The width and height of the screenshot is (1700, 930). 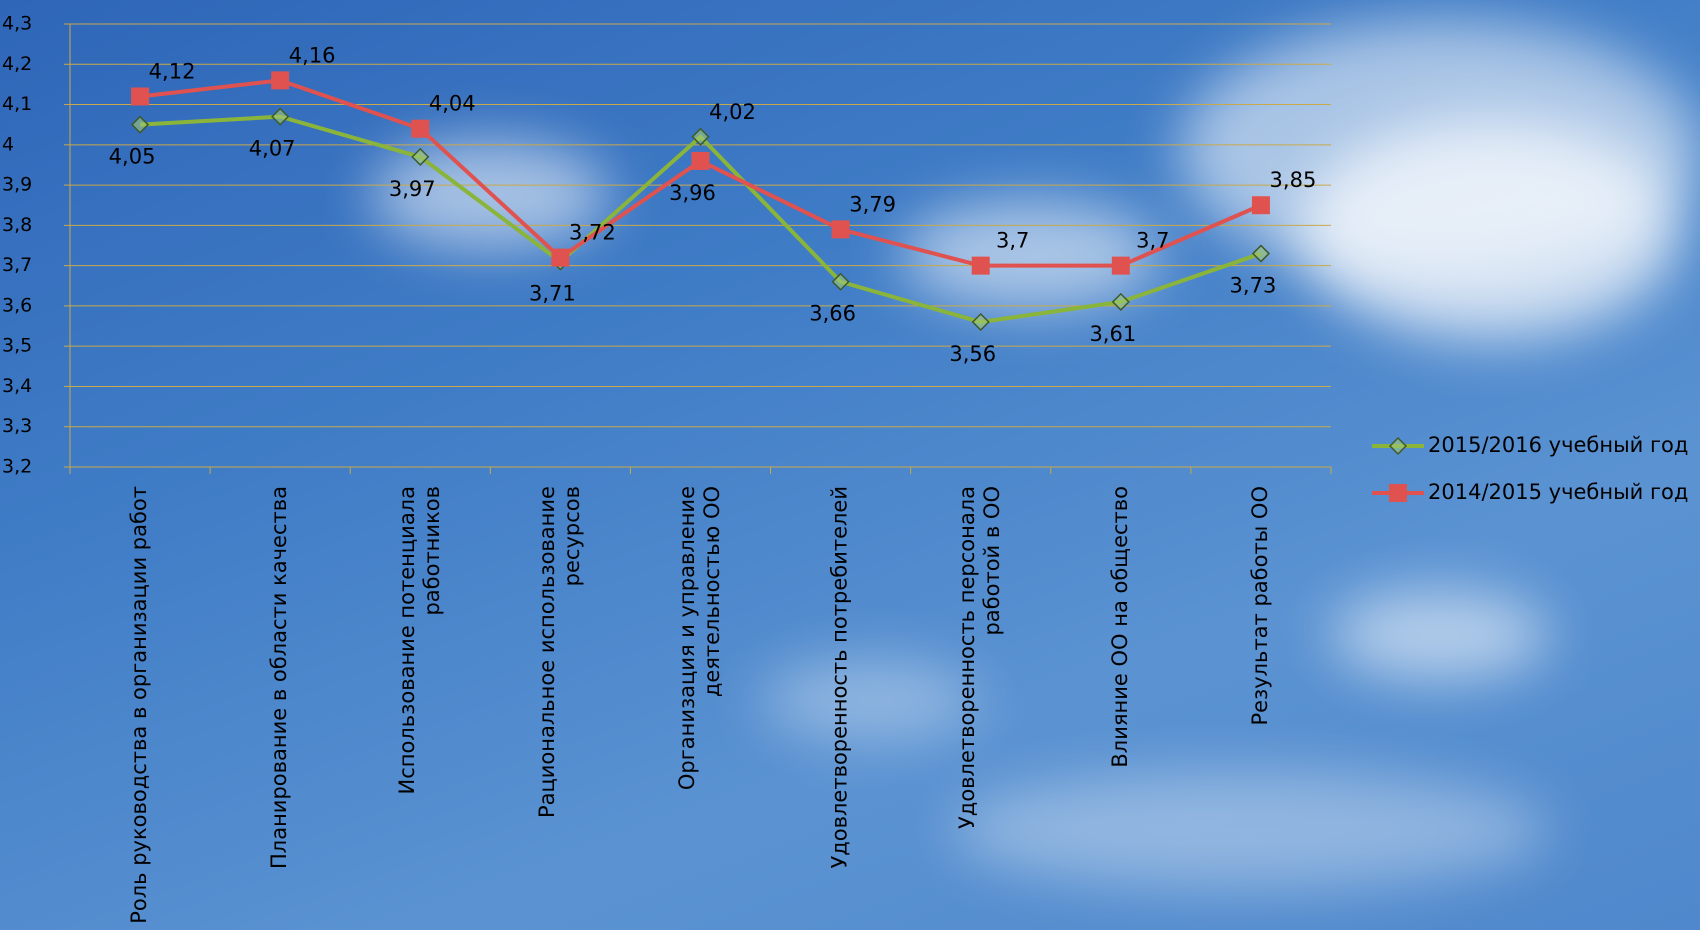 What do you see at coordinates (1558, 492) in the screenshot?
I see `legend-label: 2014/2015 учебный год` at bounding box center [1558, 492].